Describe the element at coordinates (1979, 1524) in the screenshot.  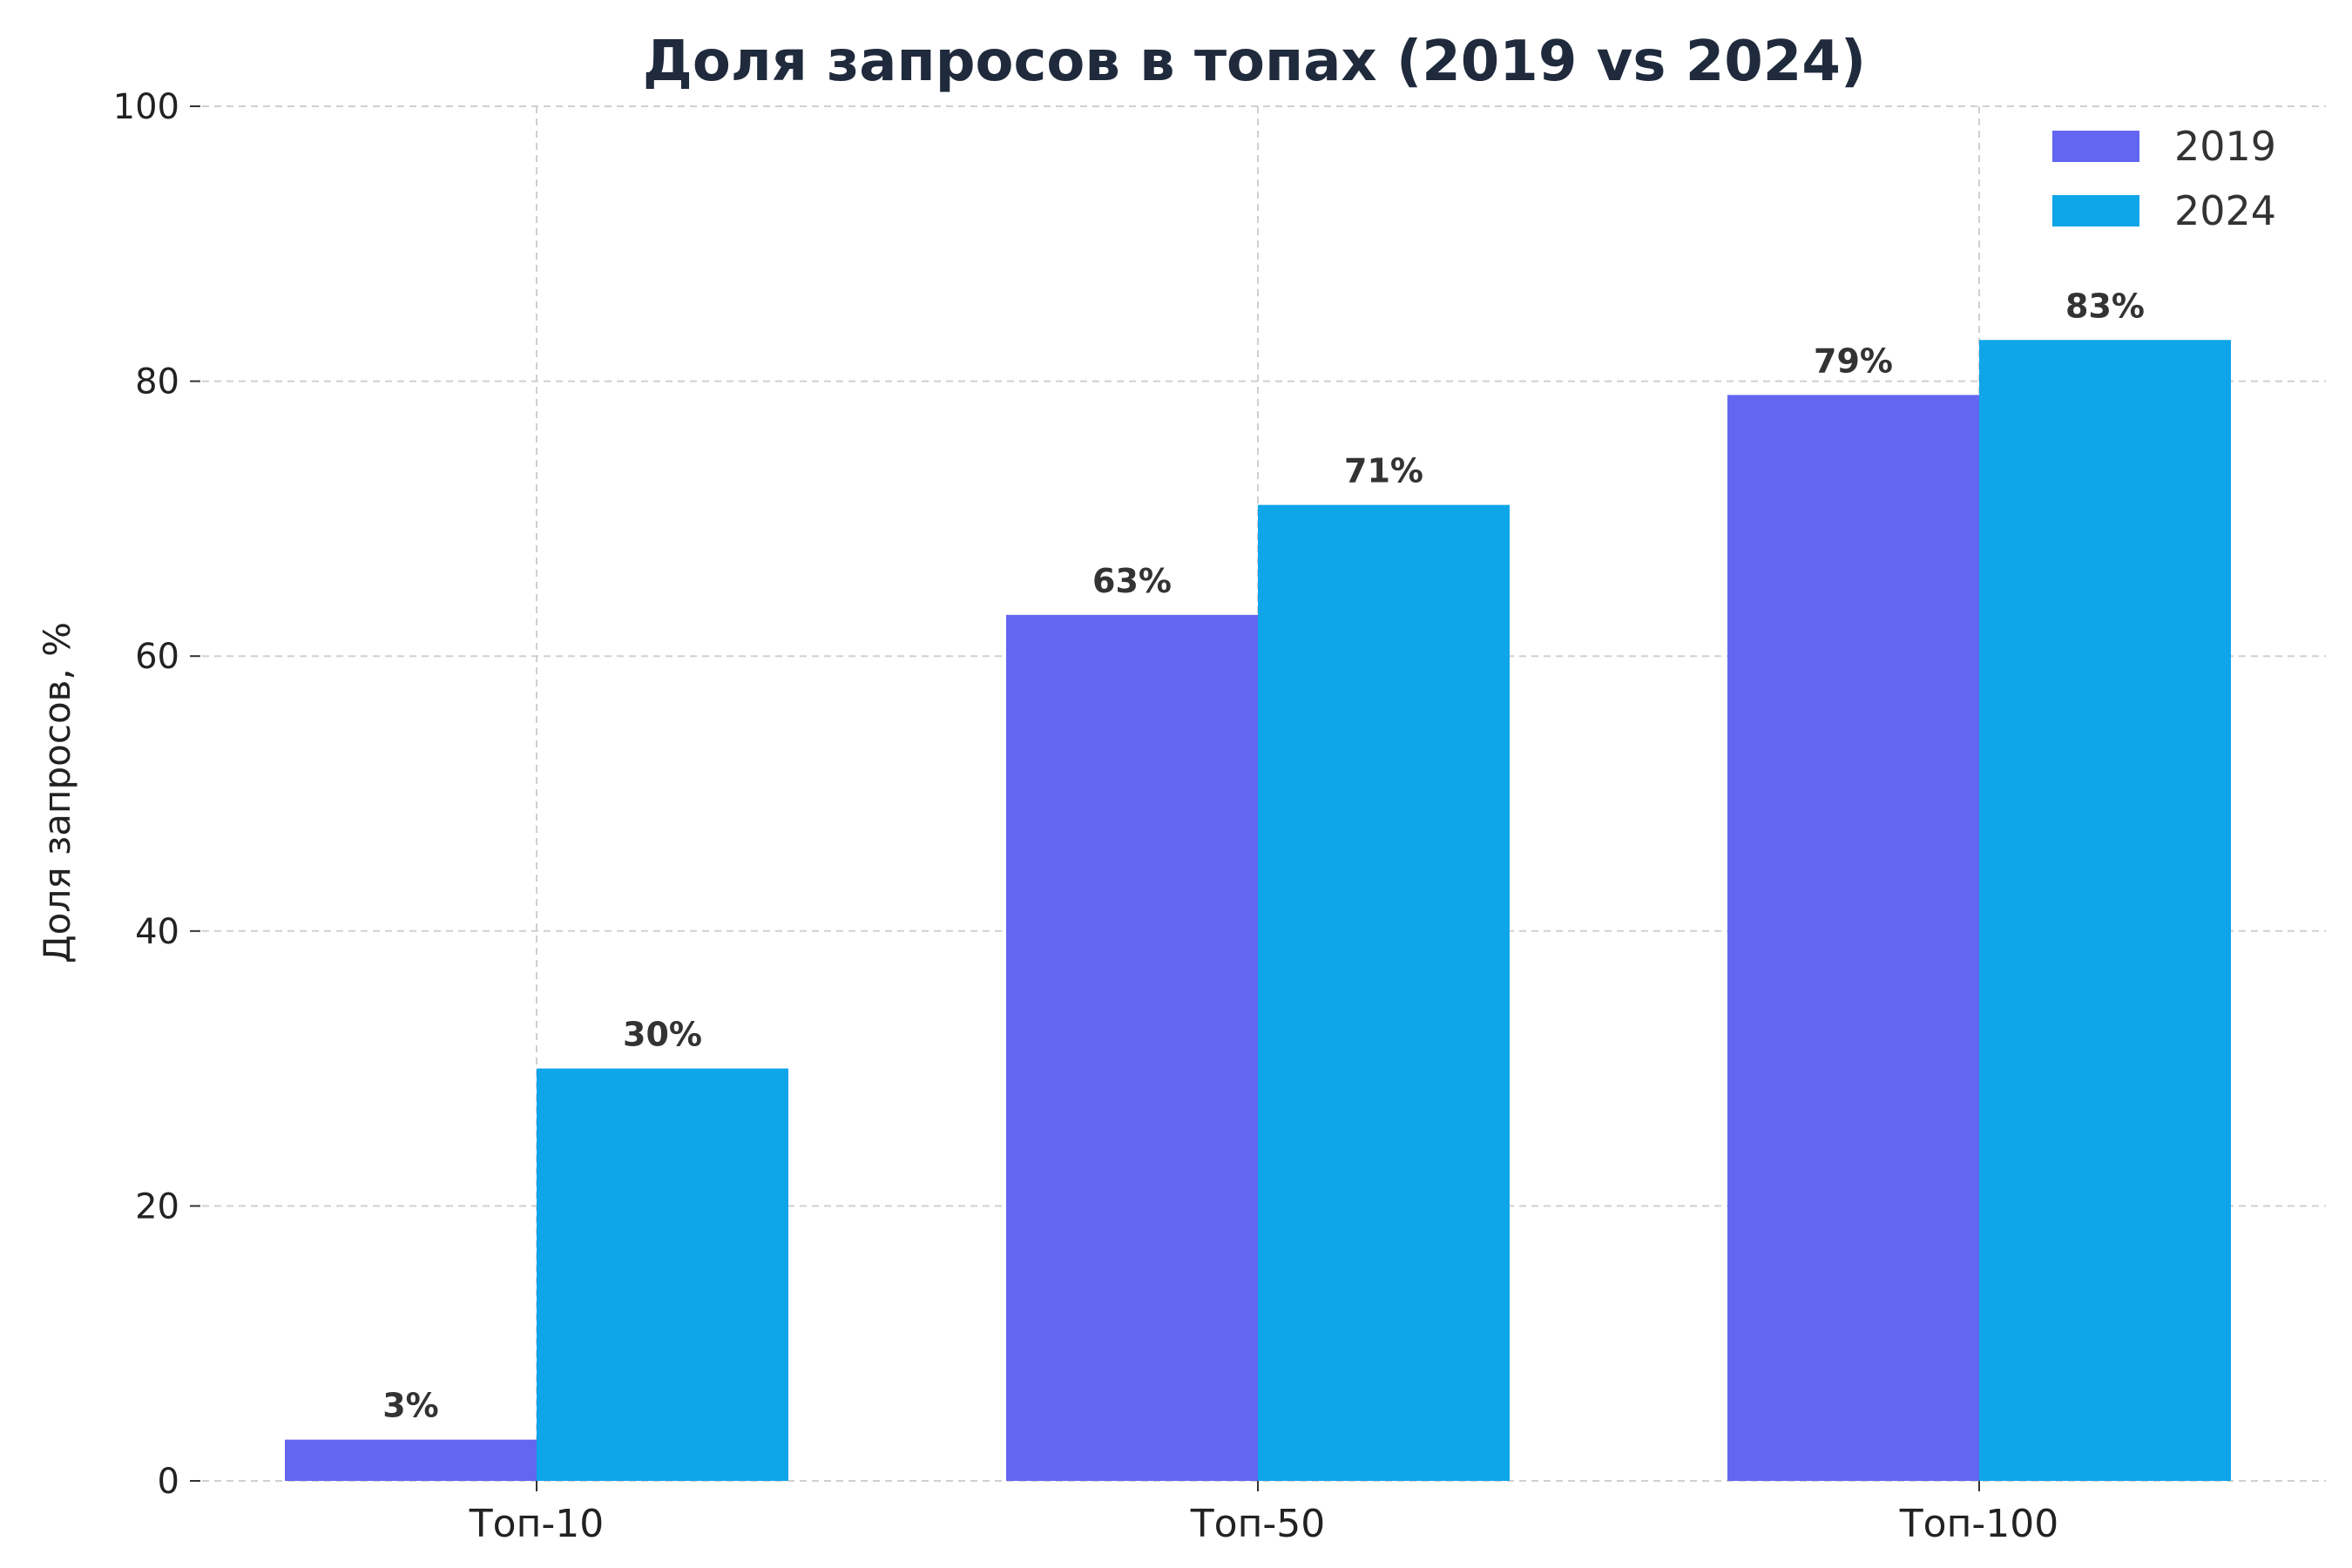
I see `x-tick-label: Топ-100` at that location.